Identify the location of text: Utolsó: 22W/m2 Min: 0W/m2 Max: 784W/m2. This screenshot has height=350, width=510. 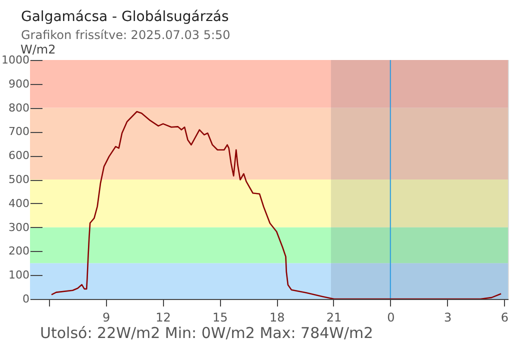
(207, 333).